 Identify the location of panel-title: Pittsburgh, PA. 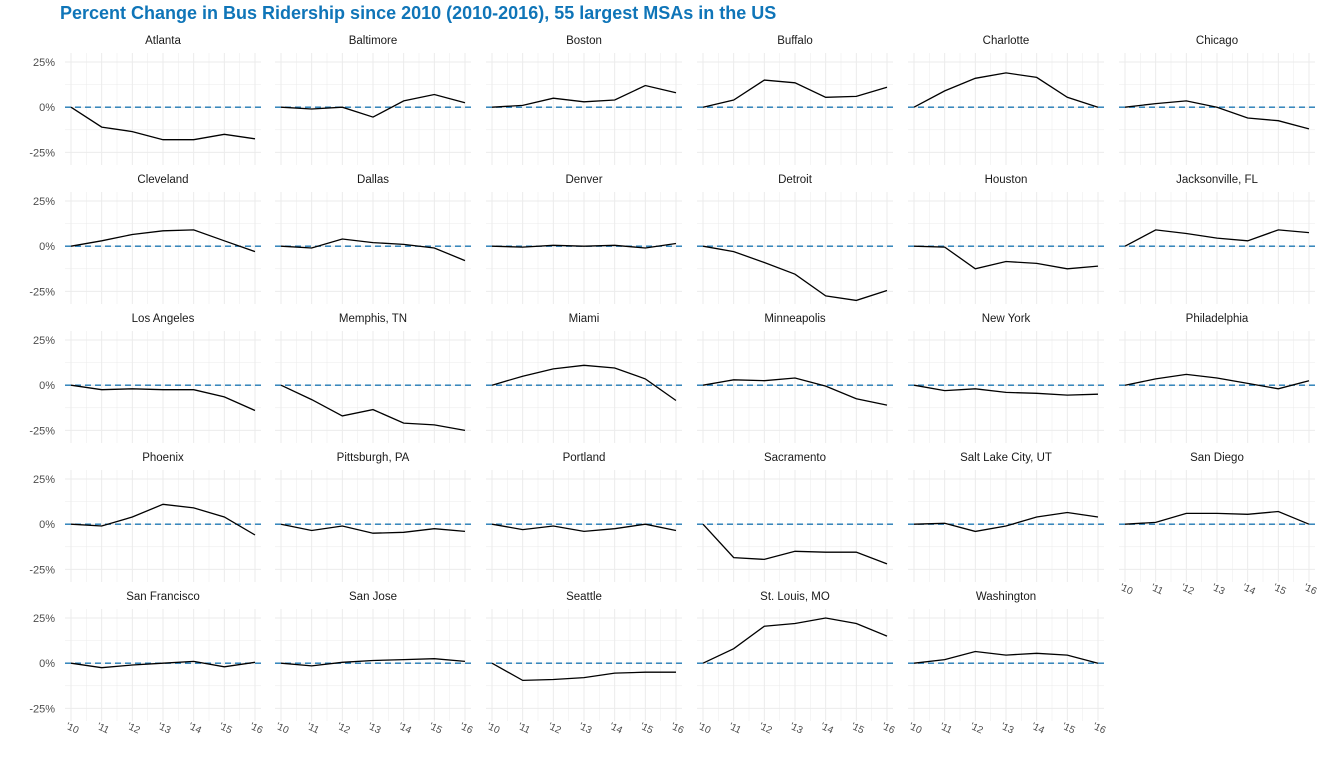
(373, 458).